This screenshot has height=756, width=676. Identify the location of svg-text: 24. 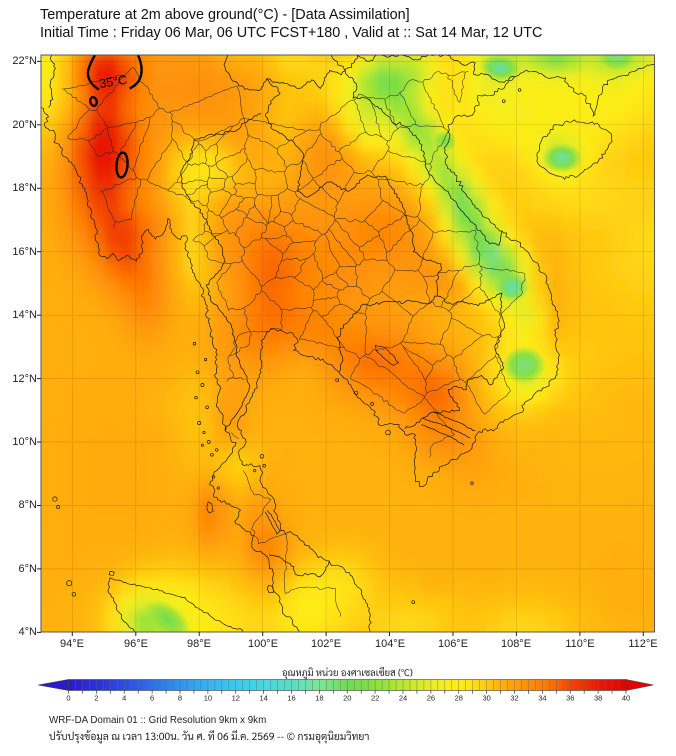
(403, 698).